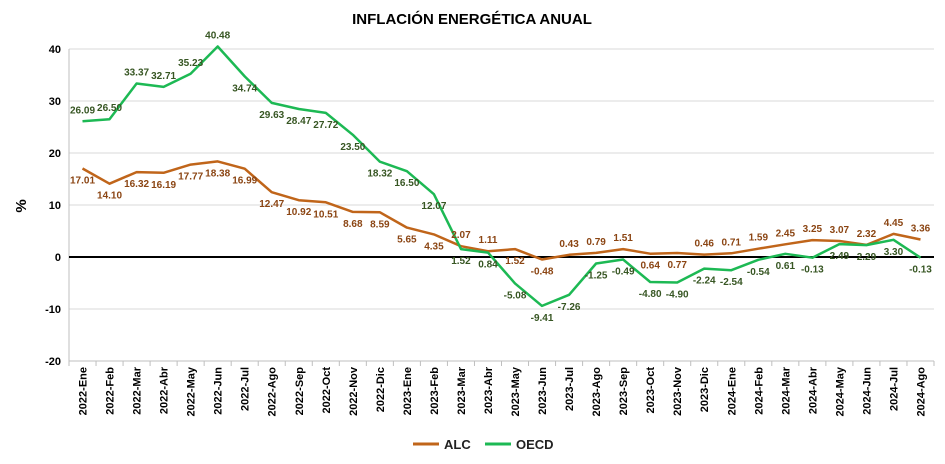 The width and height of the screenshot is (945, 464). I want to click on data-label-oecd: -2.24, so click(704, 281).